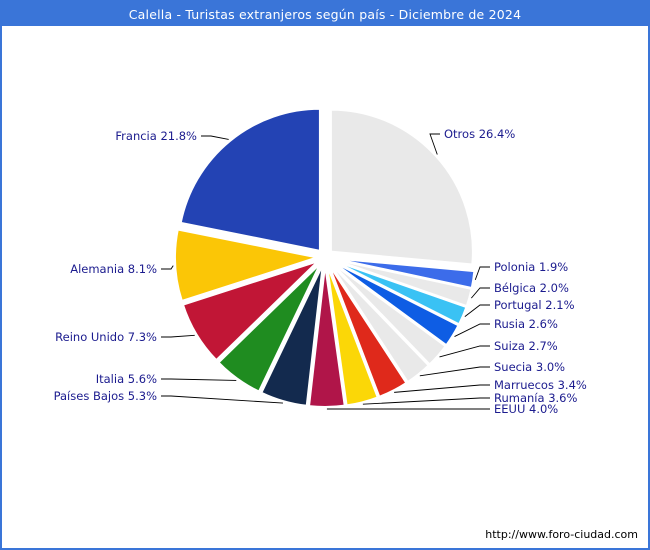 The image size is (650, 550). What do you see at coordinates (534, 305) in the screenshot?
I see `slice-label-portugal: Portugal 2.1%` at bounding box center [534, 305].